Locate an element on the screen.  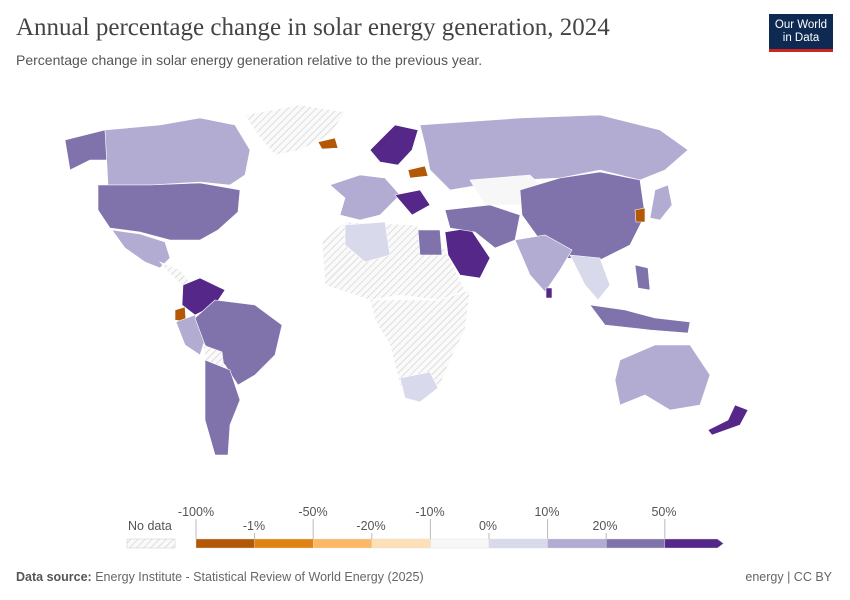
region-new-zealand is located at coordinates (728, 420).